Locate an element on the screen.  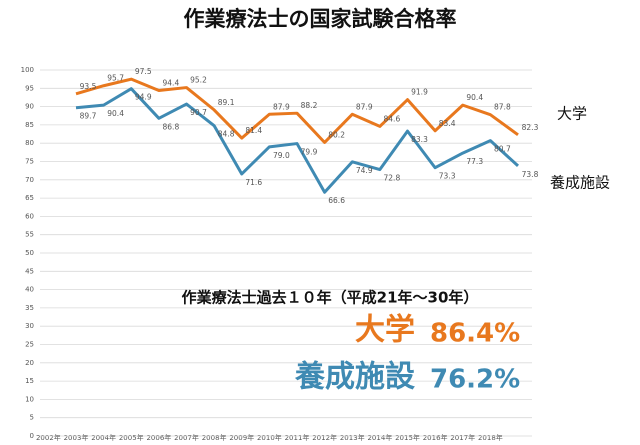
data-label: 66.6 is located at coordinates (336, 200).